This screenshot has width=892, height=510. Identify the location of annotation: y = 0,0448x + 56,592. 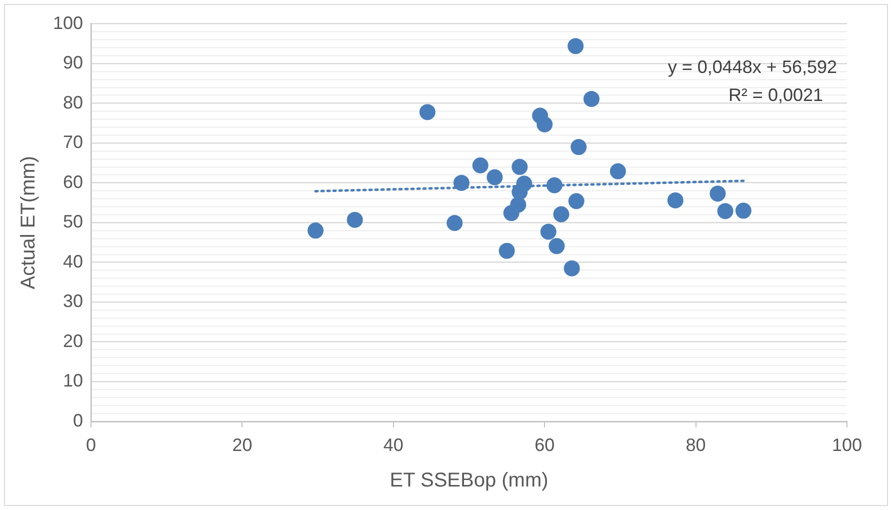
(752, 66).